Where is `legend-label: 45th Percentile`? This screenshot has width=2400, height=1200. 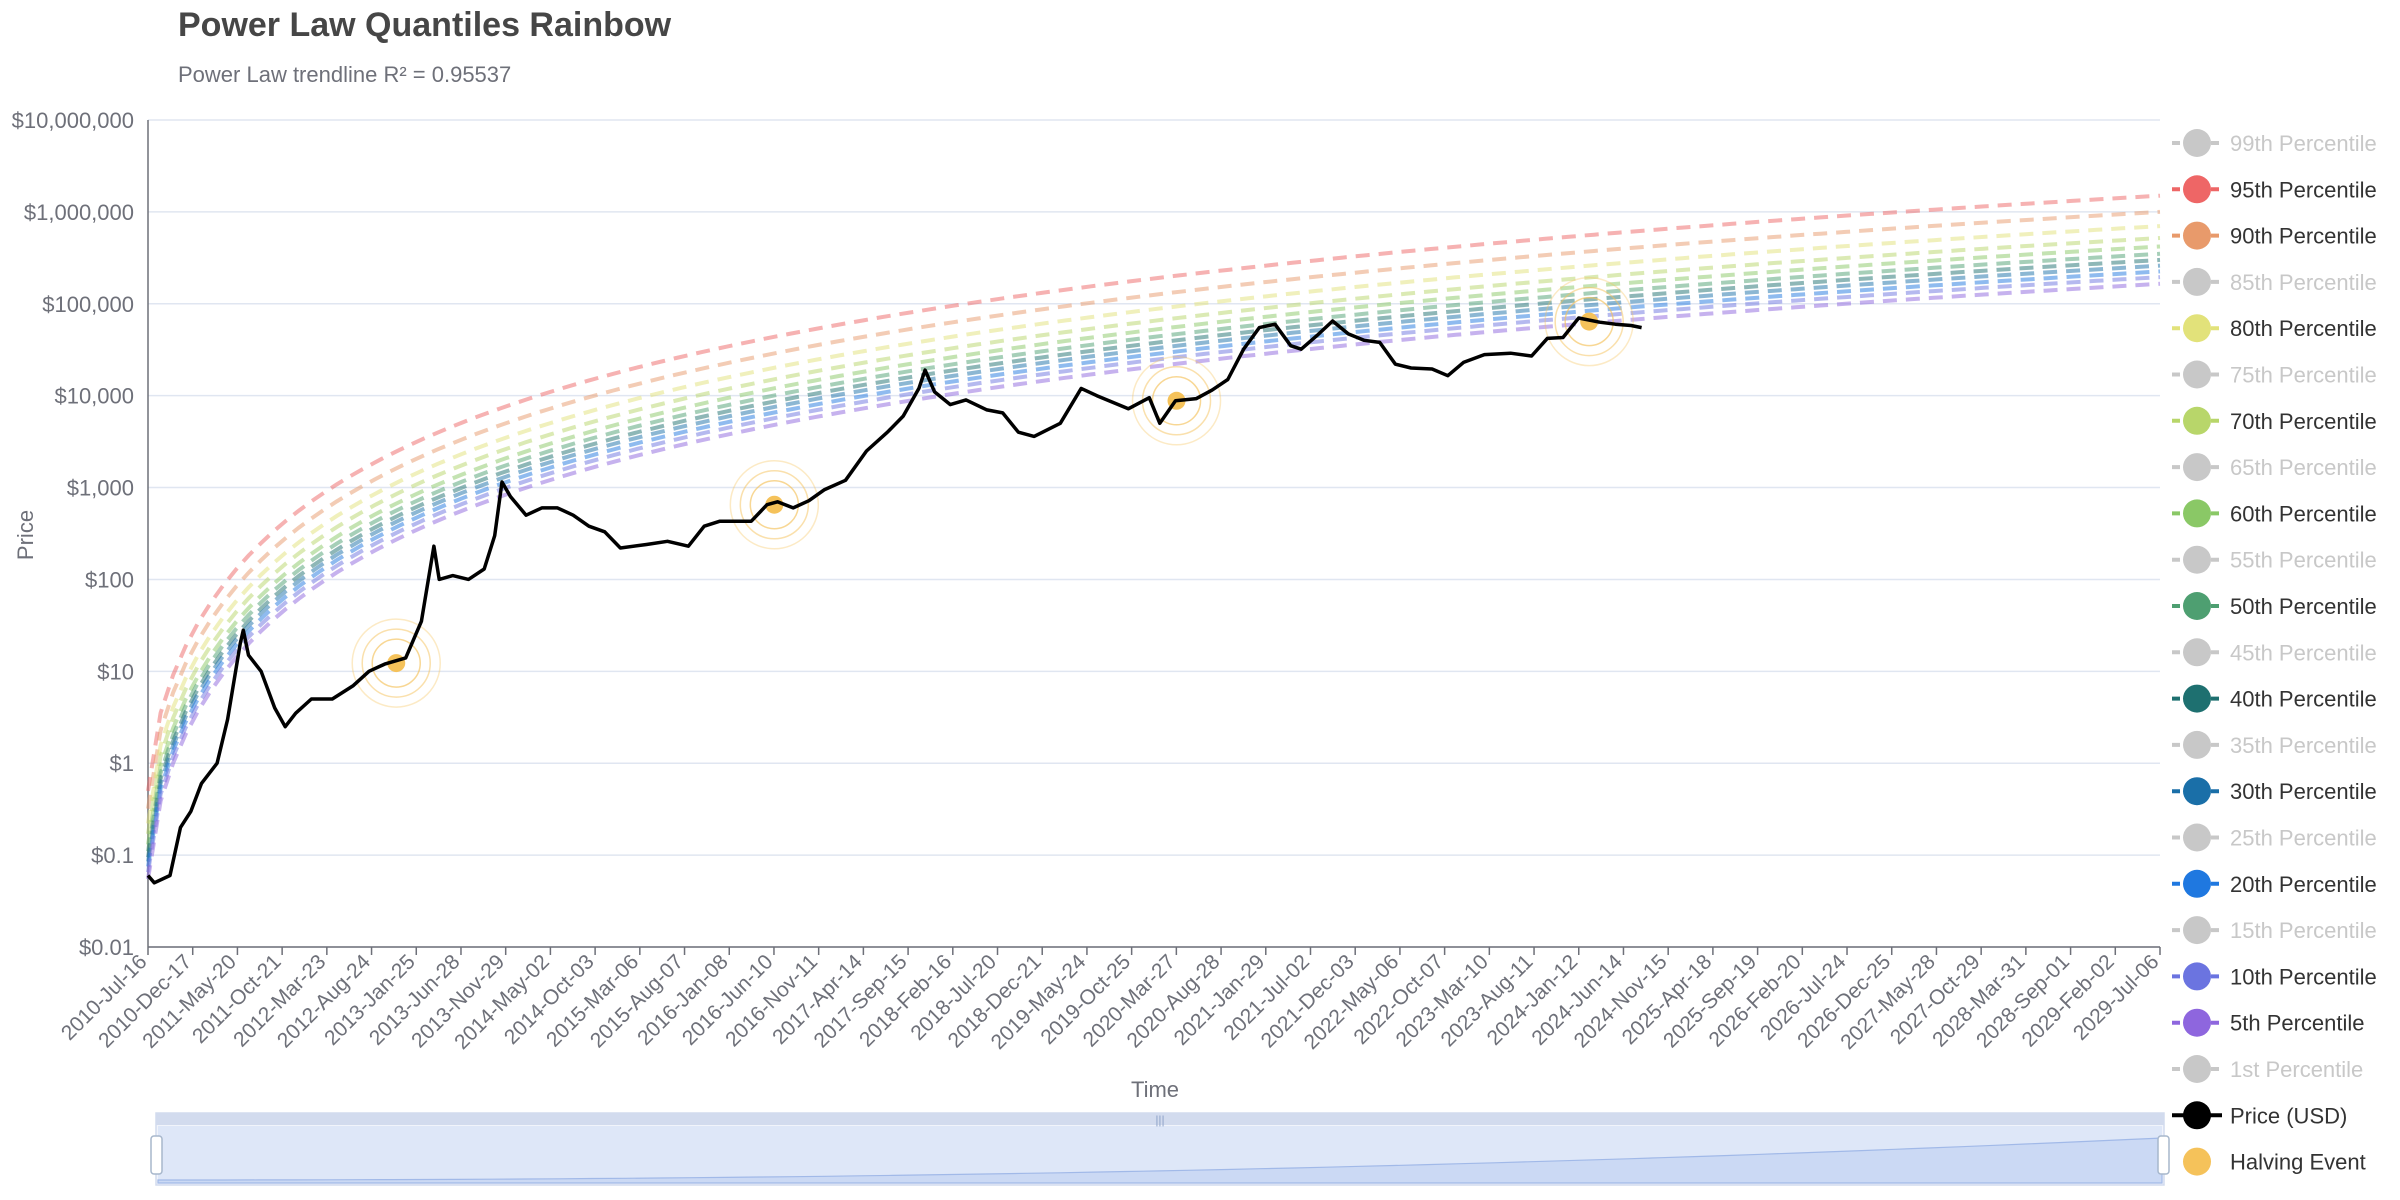 legend-label: 45th Percentile is located at coordinates (2303, 652).